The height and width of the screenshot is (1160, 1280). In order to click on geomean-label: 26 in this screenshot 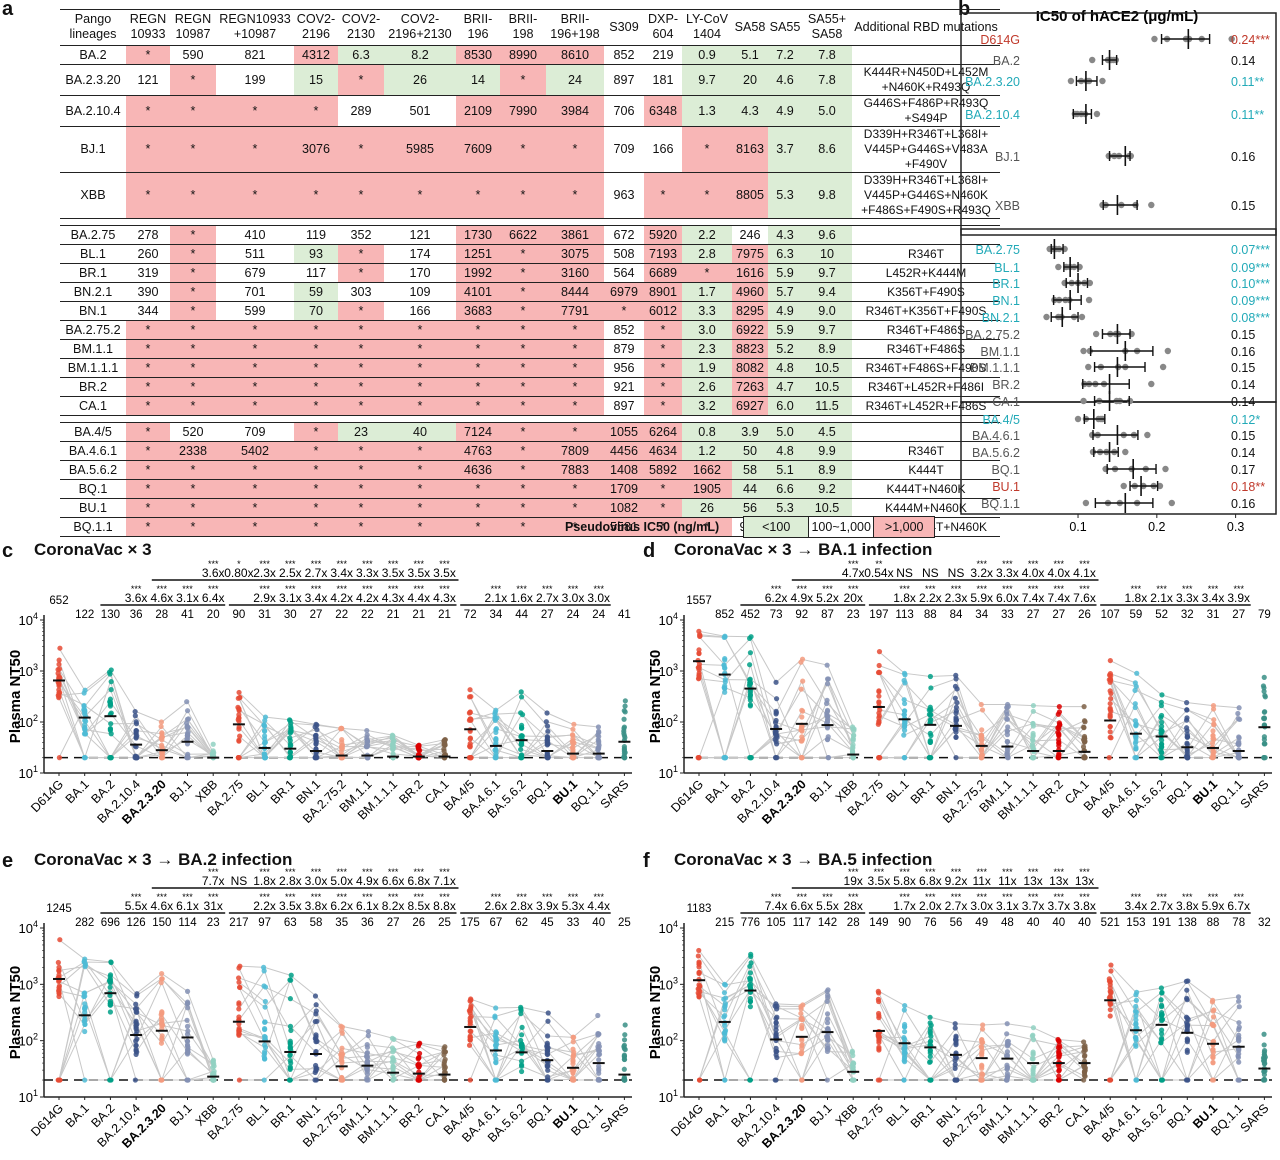, I will do `click(418, 923)`.